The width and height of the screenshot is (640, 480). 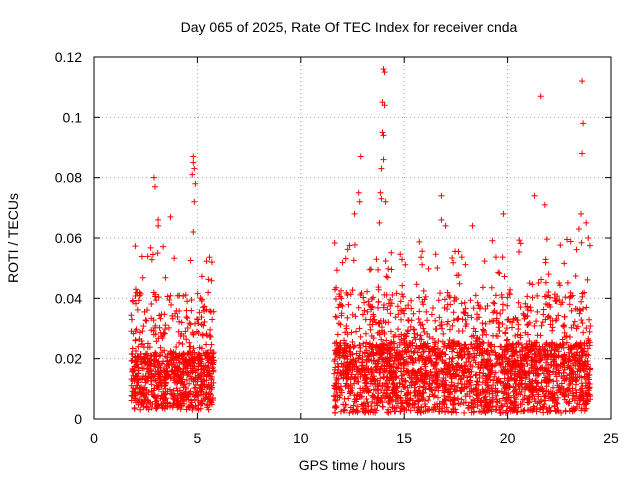 I want to click on x-tick-label: 5, so click(x=198, y=438).